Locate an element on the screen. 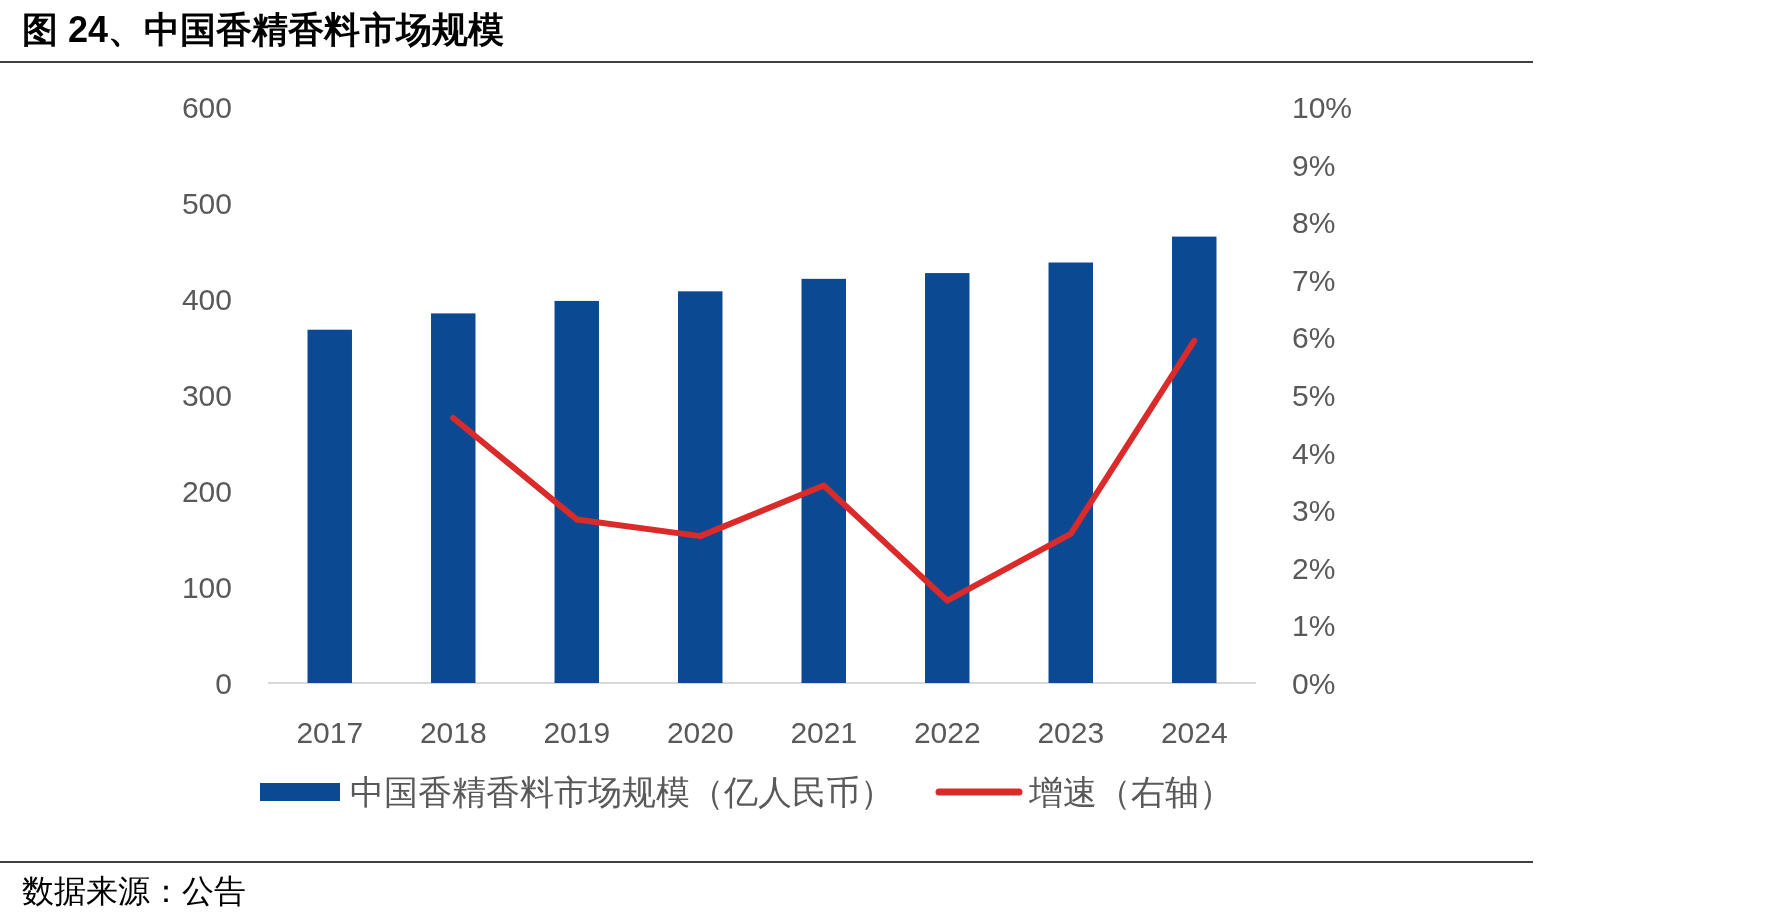 This screenshot has height=922, width=1771. y2-tick-label: 4% is located at coordinates (1314, 453).